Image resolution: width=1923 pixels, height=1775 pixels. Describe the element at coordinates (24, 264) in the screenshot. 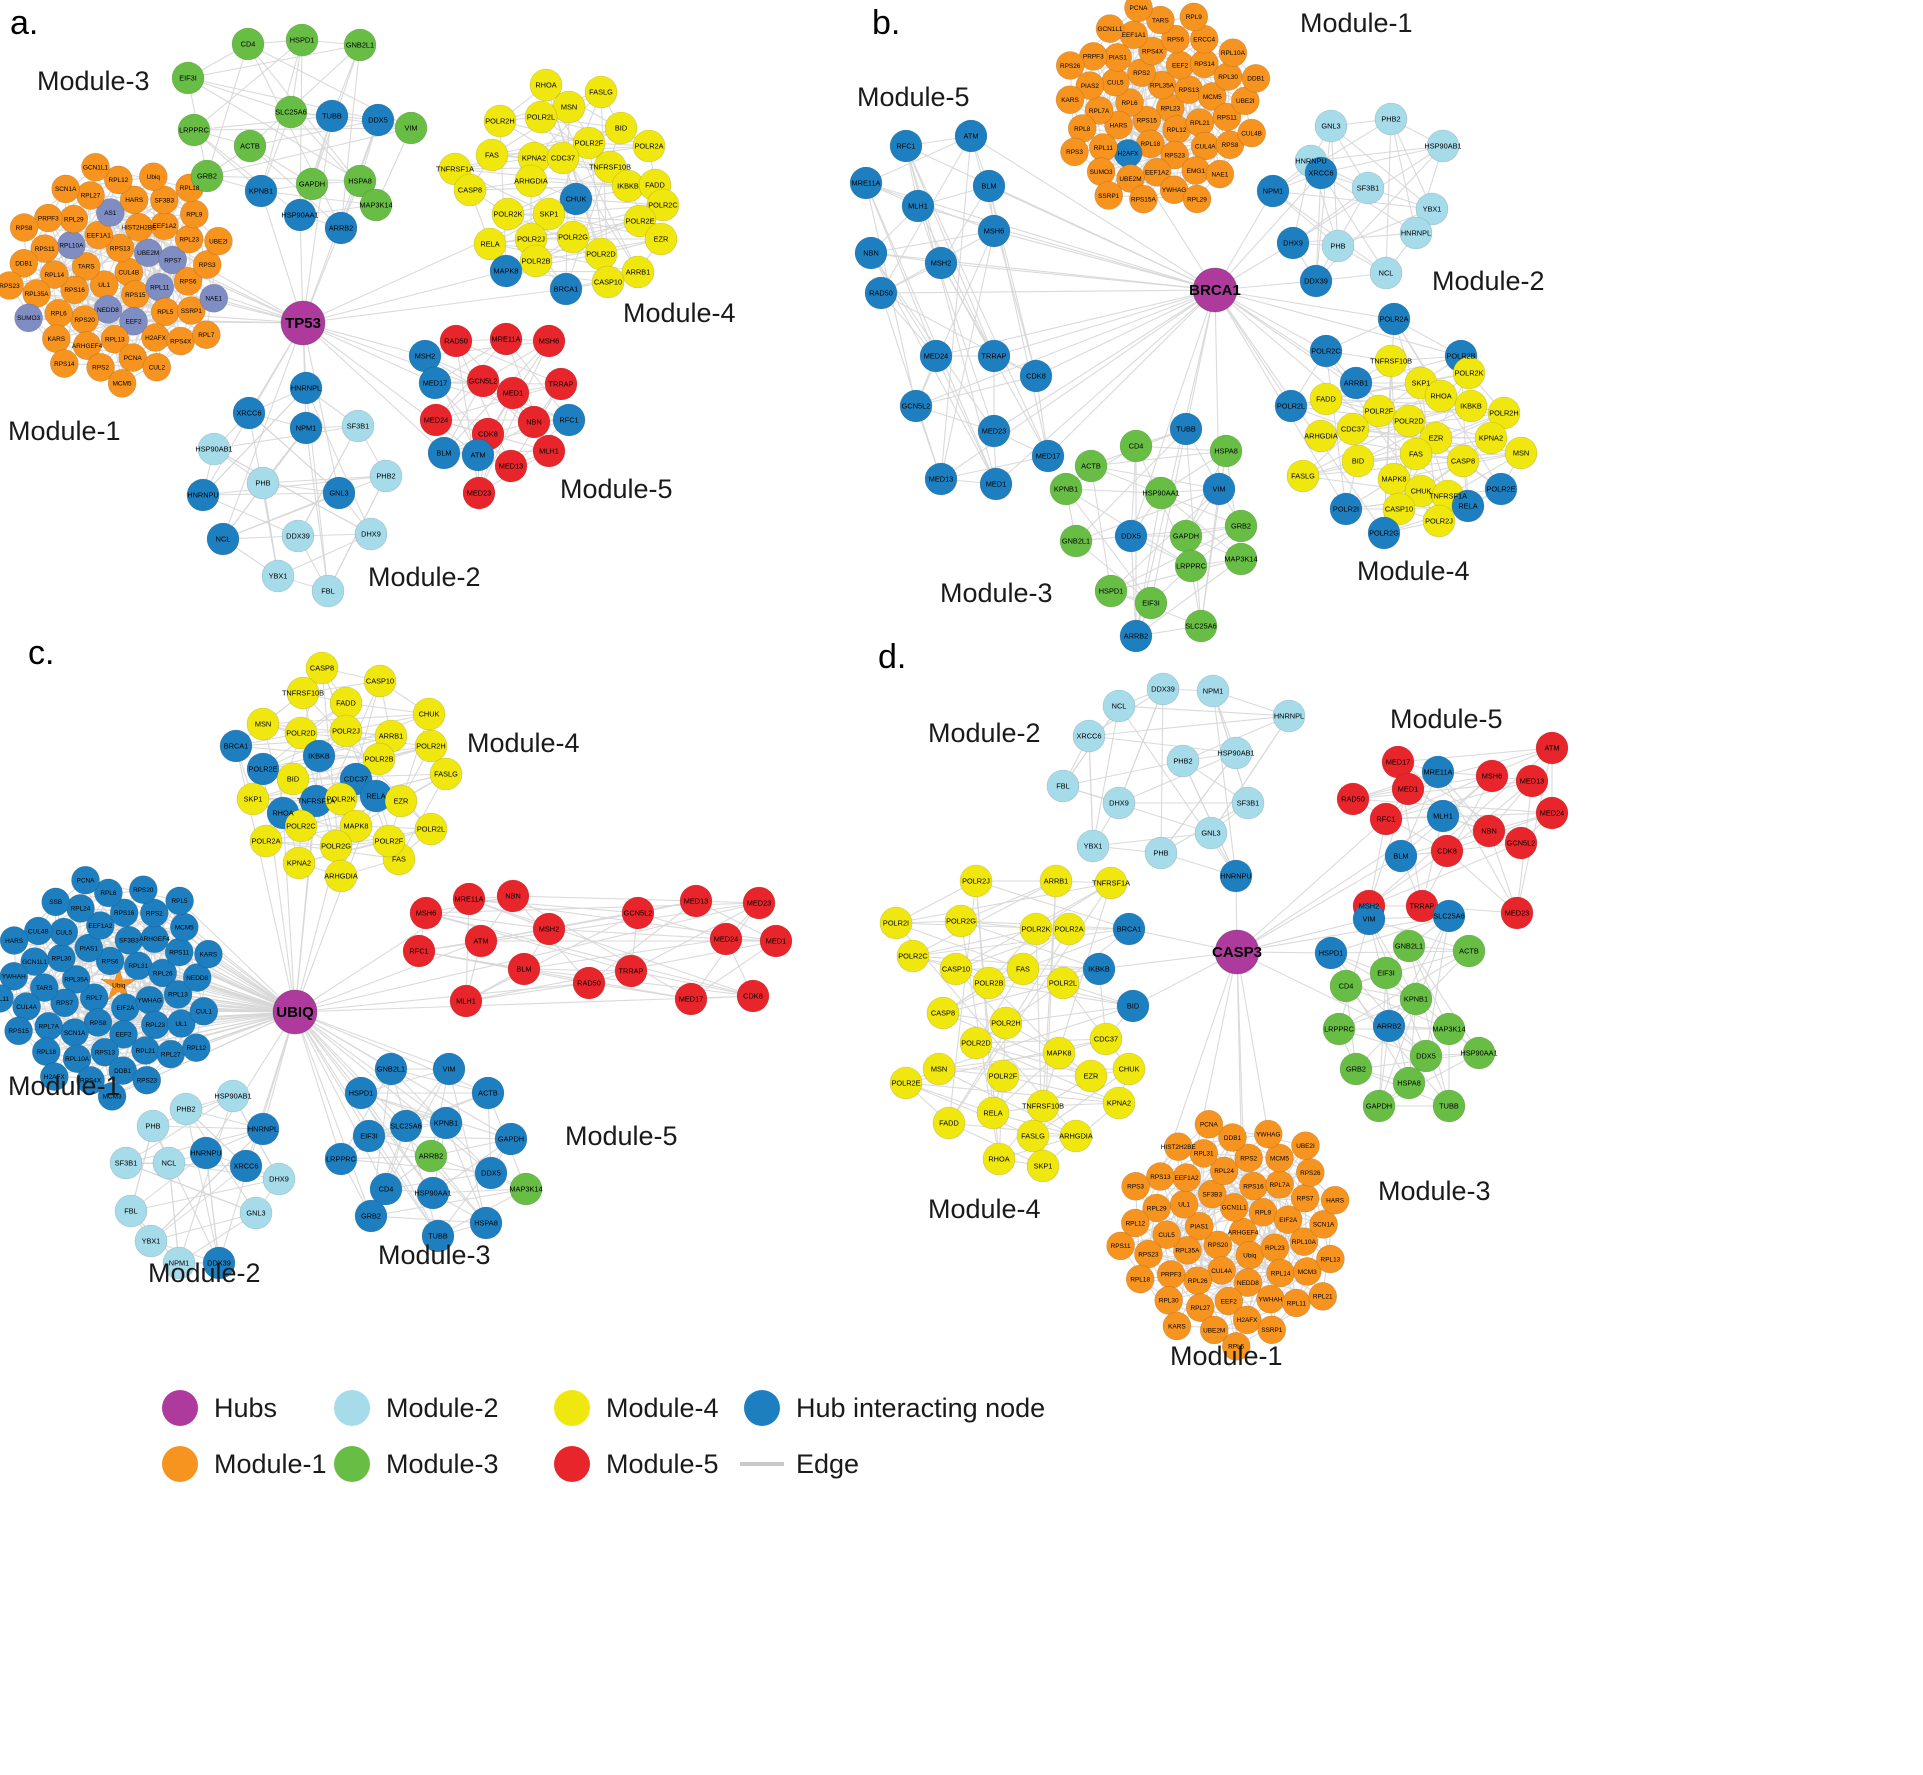

I see `node-label: DDB1` at that location.